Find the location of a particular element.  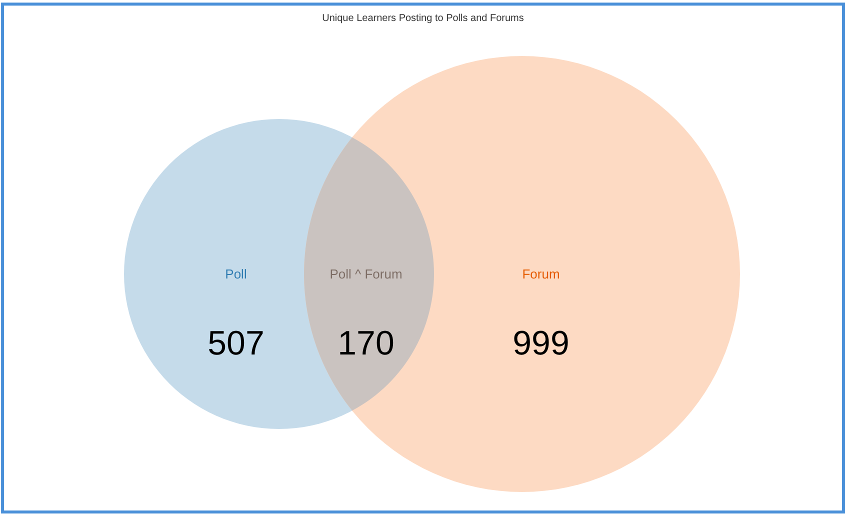

data-label: 170 is located at coordinates (366, 343).